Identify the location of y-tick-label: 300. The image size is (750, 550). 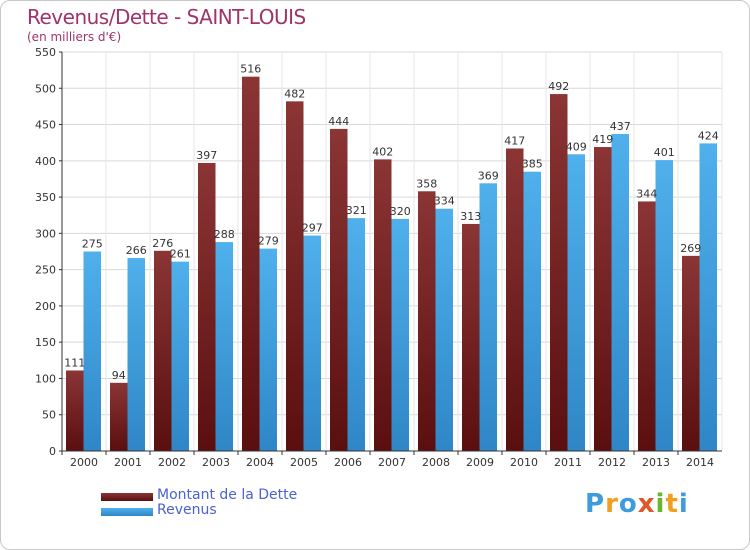
(45, 233).